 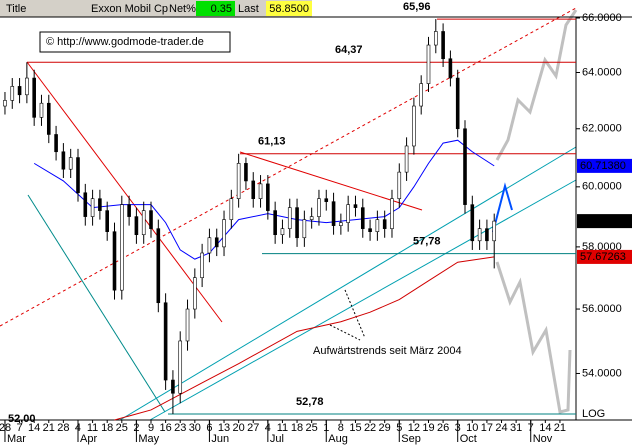 What do you see at coordinates (88, 439) in the screenshot?
I see `month-label: Apr` at bounding box center [88, 439].